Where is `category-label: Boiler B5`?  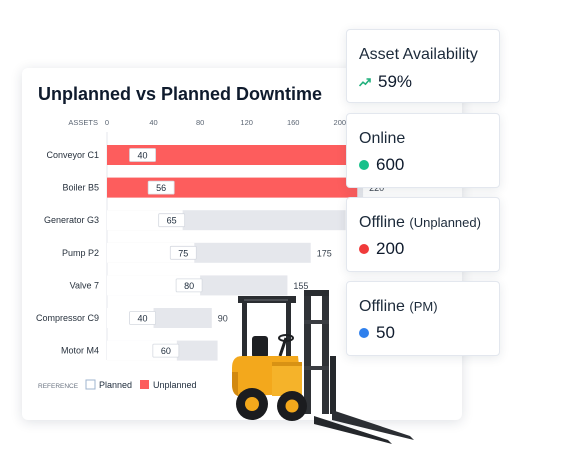 category-label: Boiler B5 is located at coordinates (80, 188).